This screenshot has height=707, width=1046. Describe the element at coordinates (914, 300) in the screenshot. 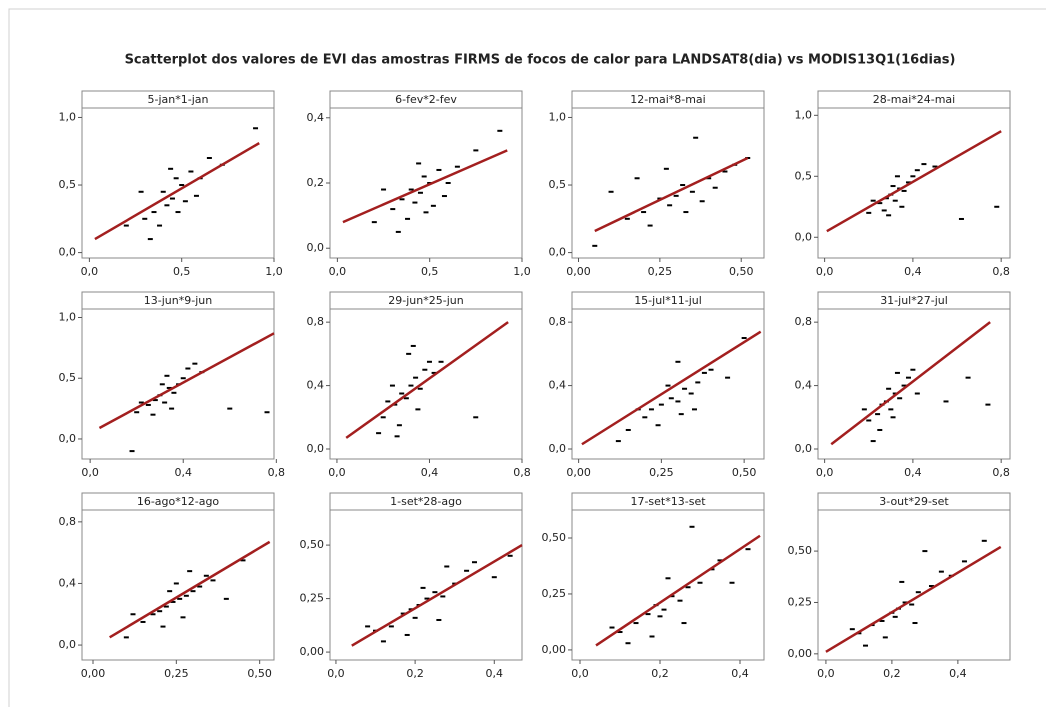

I see `panel-title: 31-jul*27-jul` at that location.